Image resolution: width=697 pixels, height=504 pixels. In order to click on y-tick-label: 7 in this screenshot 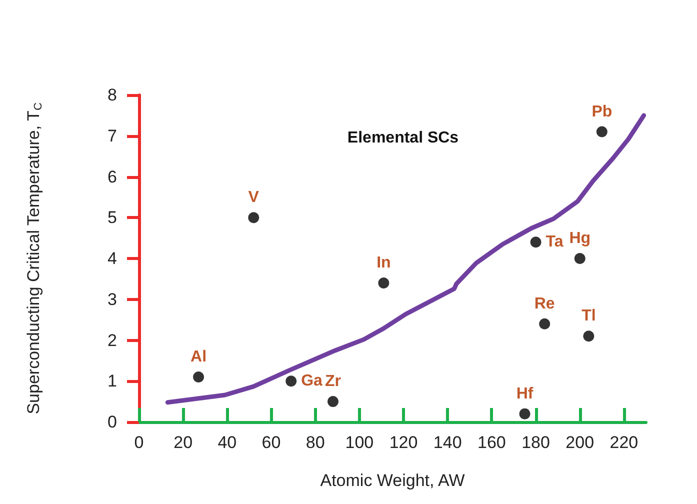, I will do `click(112, 136)`.